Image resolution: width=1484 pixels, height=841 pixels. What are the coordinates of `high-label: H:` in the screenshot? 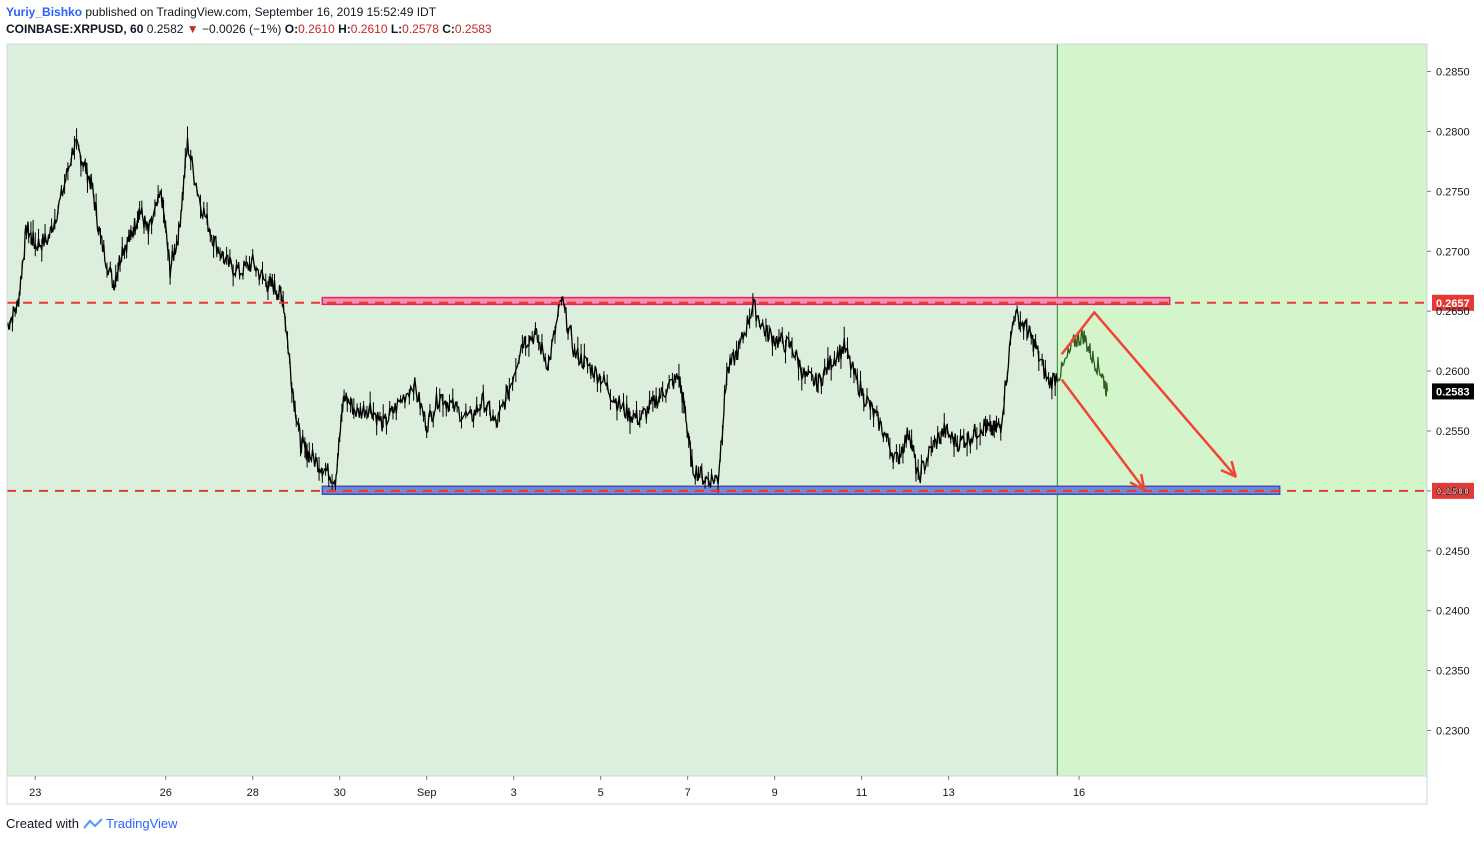 It's located at (344, 29).